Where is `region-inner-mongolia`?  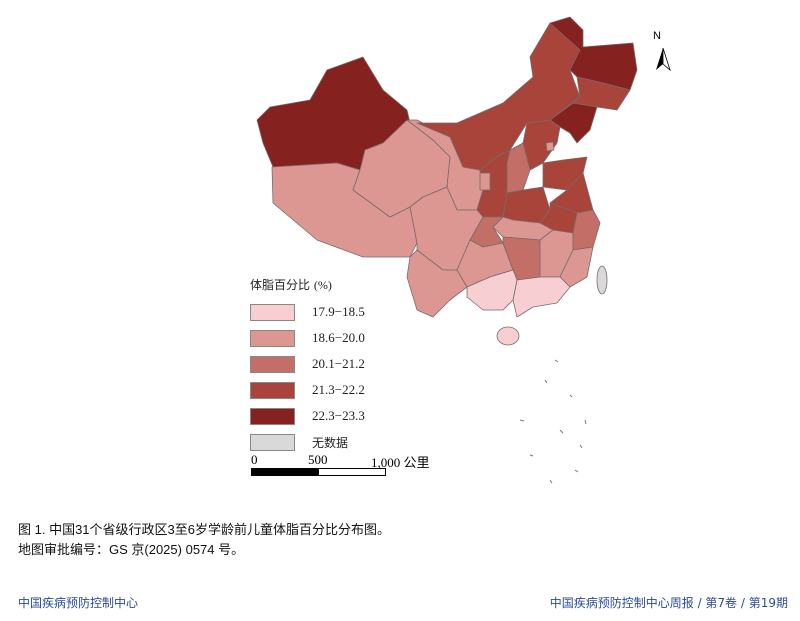 region-inner-mongolia is located at coordinates (498, 96).